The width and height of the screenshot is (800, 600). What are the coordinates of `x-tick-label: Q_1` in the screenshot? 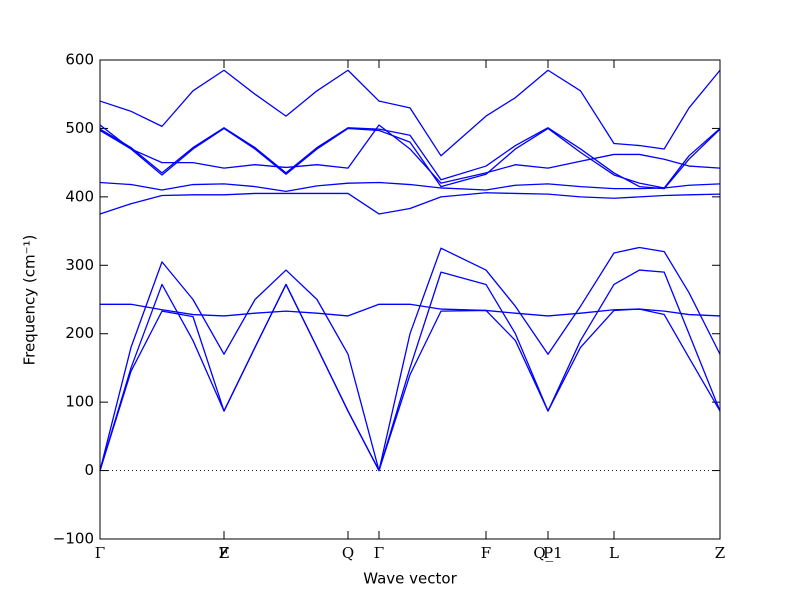 It's located at (547, 553).